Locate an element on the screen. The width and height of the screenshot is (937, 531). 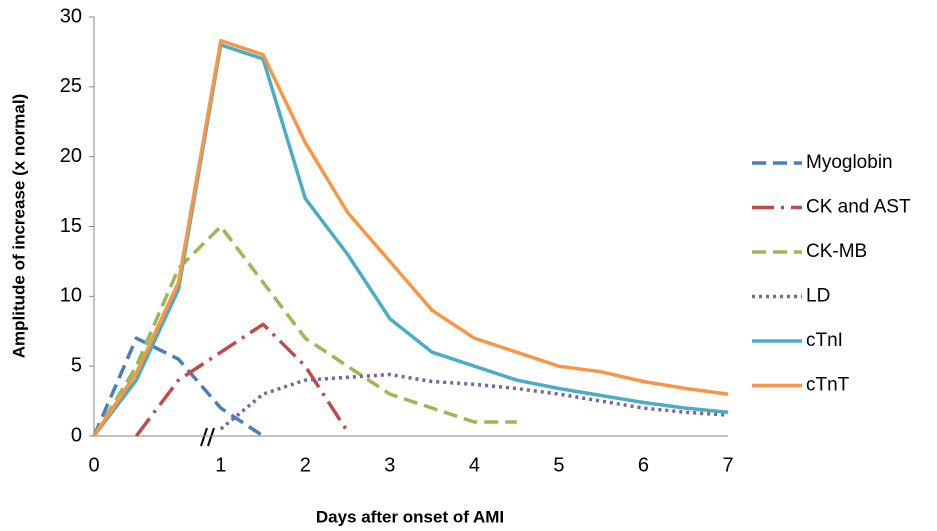
x-tick-label: 7 is located at coordinates (727, 465).